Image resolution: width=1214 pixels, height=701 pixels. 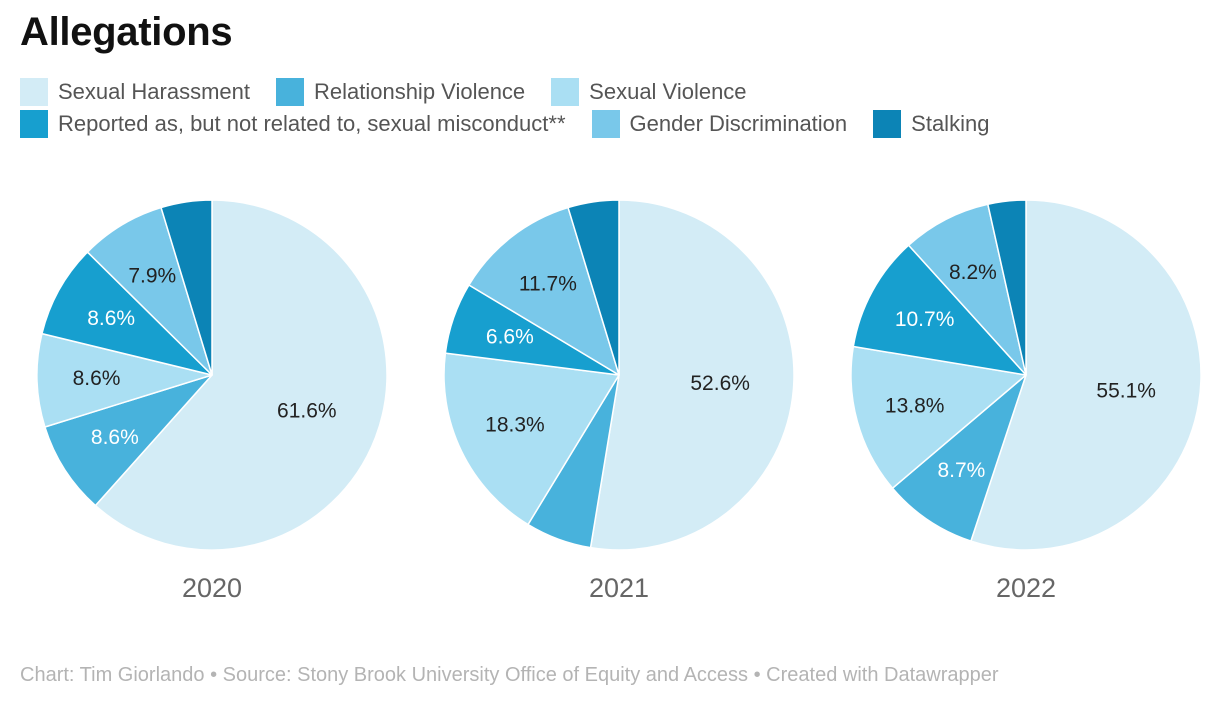 What do you see at coordinates (1126, 391) in the screenshot?
I see `slice-label: 55.1%` at bounding box center [1126, 391].